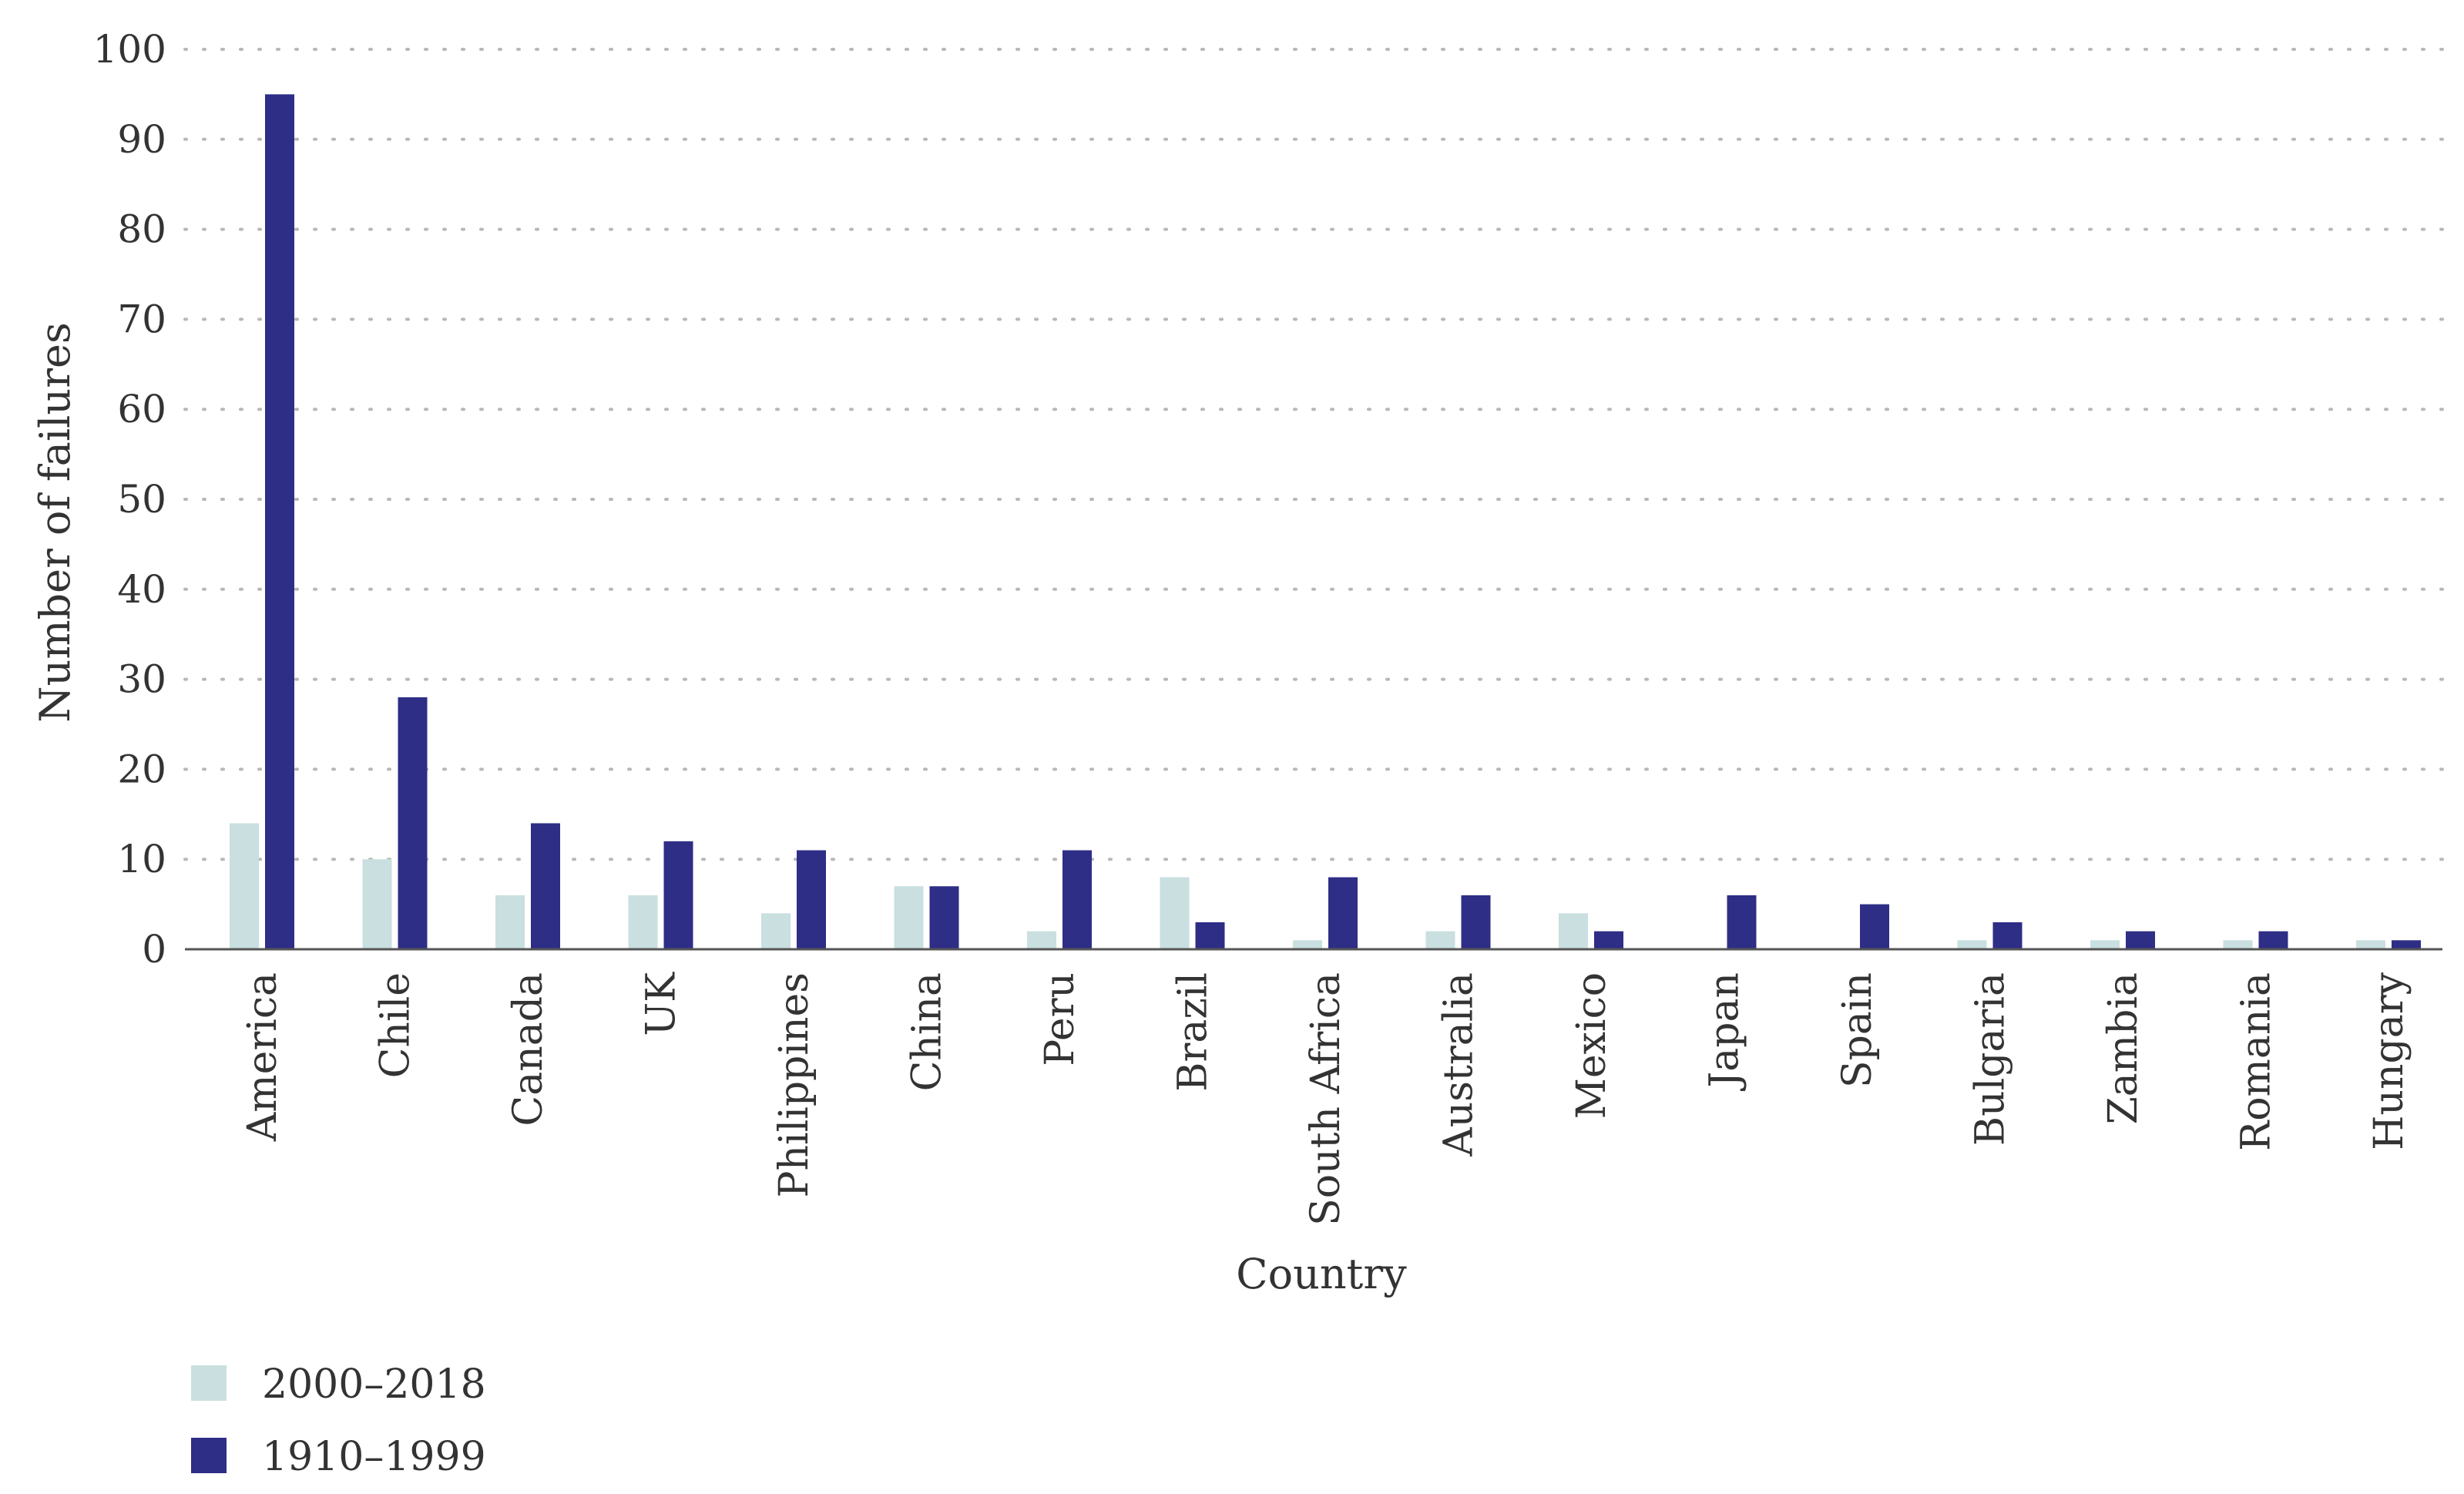 This screenshot has width=2464, height=1494. What do you see at coordinates (1193, 1032) in the screenshot?
I see `x-tick-label: Brazil` at bounding box center [1193, 1032].